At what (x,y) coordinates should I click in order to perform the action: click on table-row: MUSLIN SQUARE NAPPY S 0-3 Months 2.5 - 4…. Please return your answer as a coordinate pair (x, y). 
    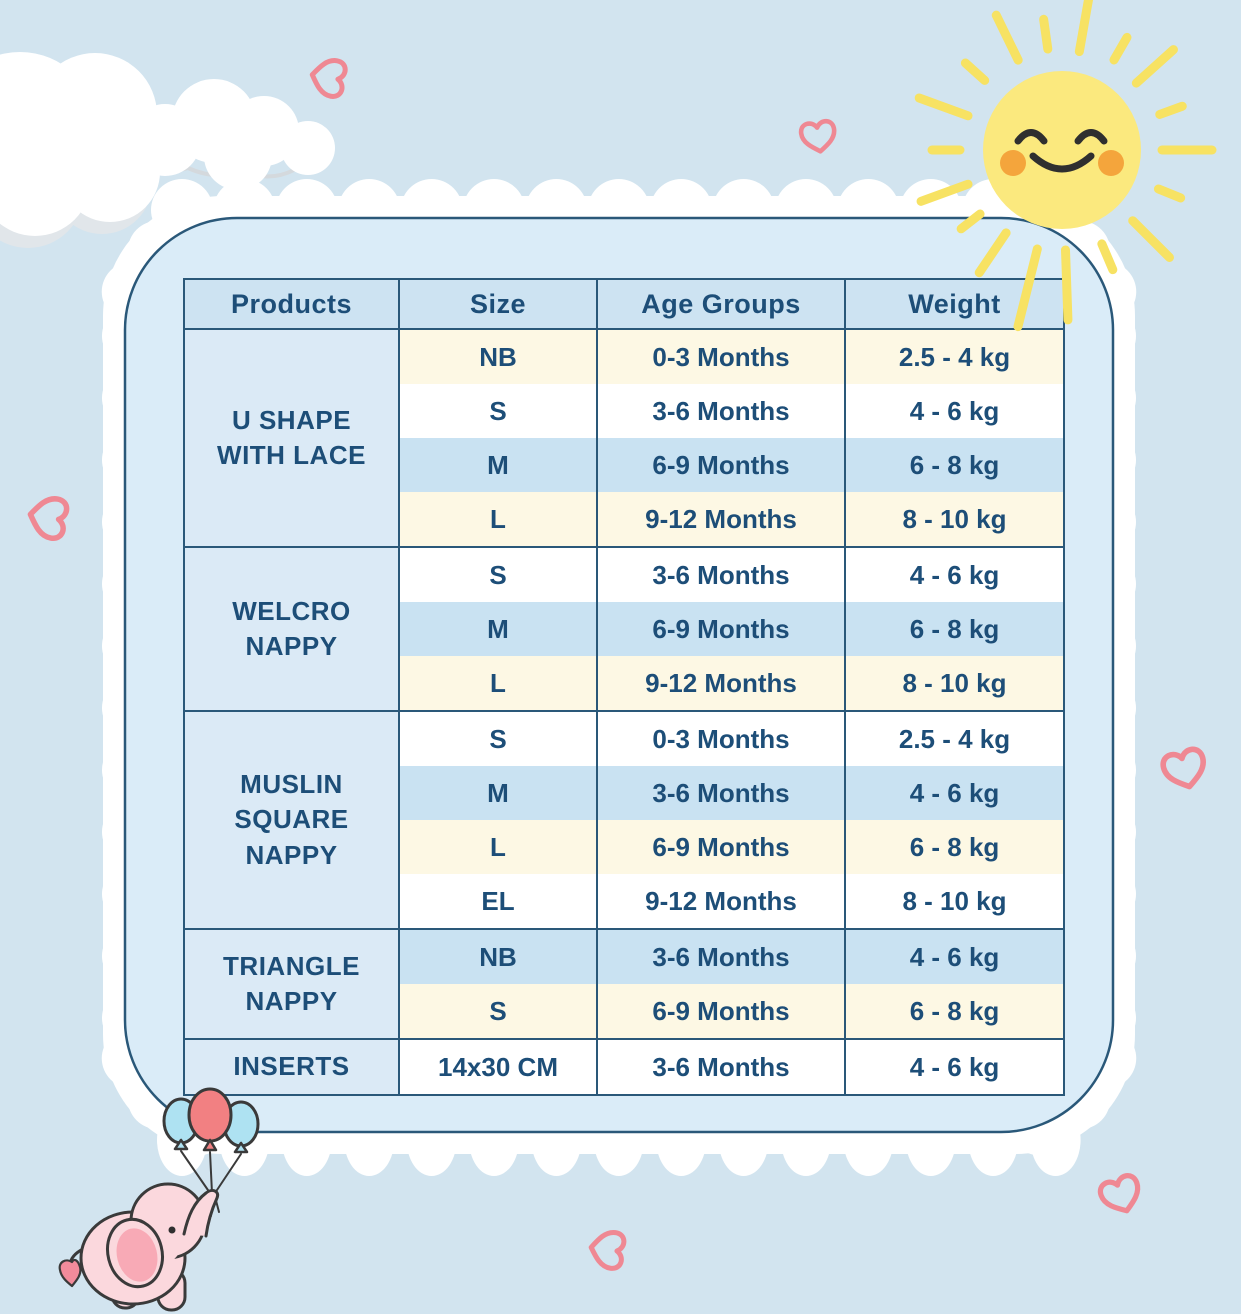
    Looking at the image, I should click on (624, 820).